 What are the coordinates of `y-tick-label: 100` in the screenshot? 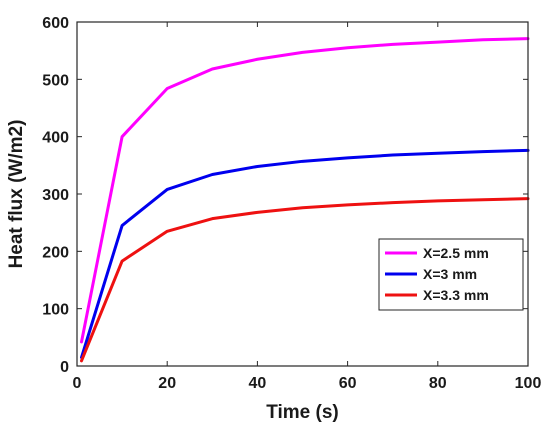 It's located at (55, 310).